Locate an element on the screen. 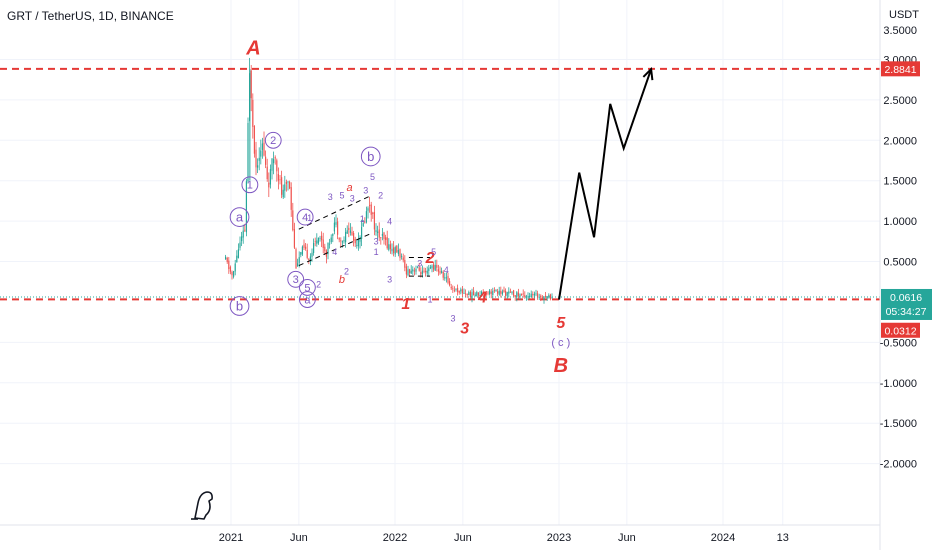  tradingview-logo-icon is located at coordinates (202, 505).